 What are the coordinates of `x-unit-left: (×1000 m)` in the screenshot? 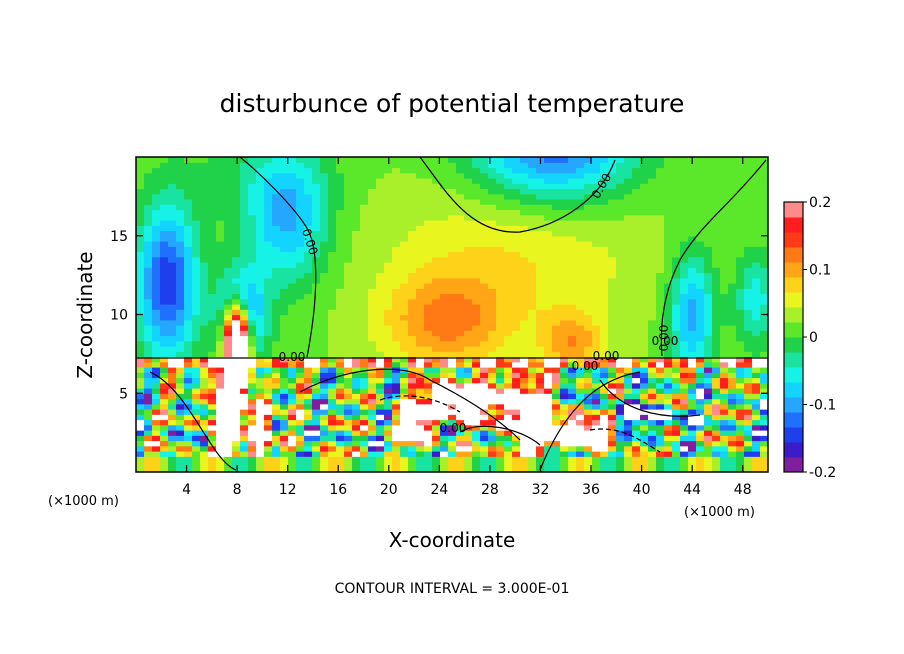 It's located at (83, 501).